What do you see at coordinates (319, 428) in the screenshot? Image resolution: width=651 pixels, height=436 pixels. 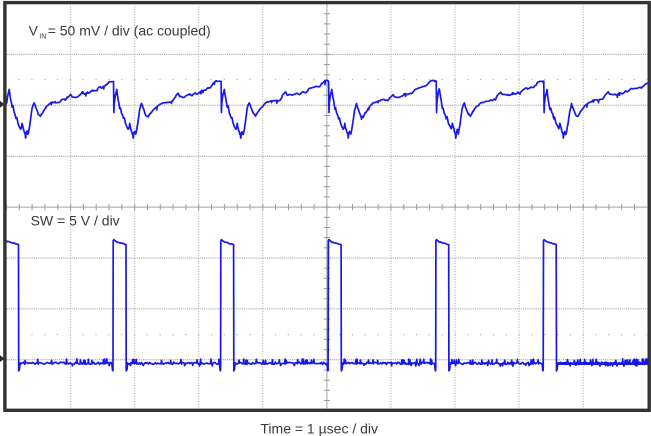 I see `svg-text: Time = 1 µsec / div` at bounding box center [319, 428].